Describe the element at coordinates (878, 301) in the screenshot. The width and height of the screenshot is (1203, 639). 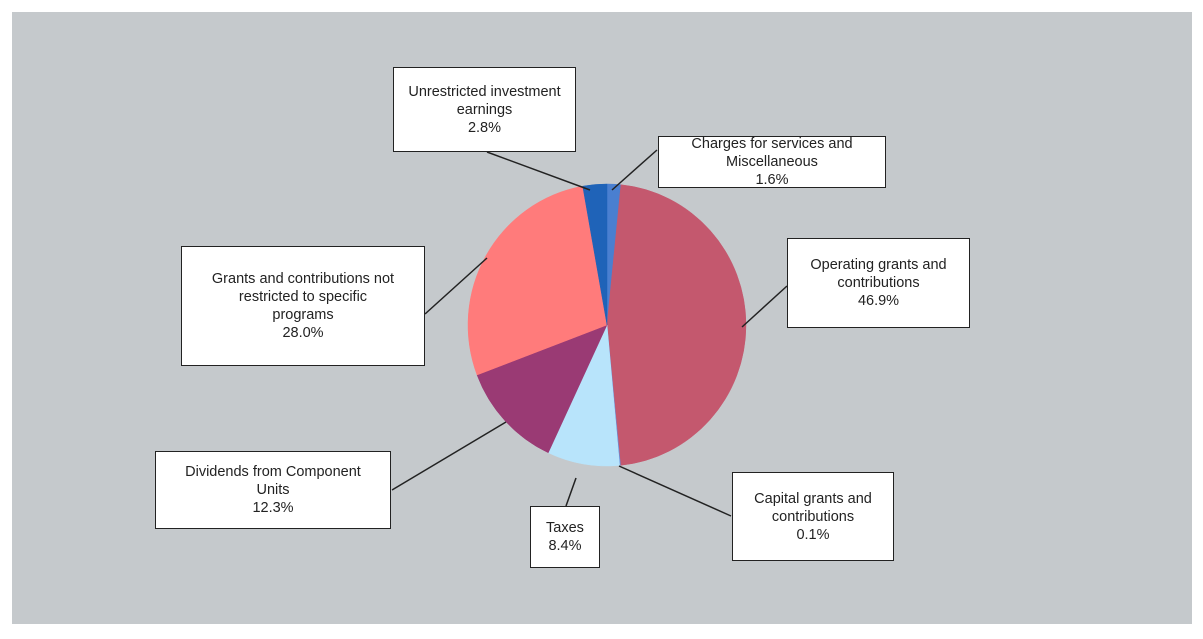
I see `data-label-percent: 46.9%` at that location.